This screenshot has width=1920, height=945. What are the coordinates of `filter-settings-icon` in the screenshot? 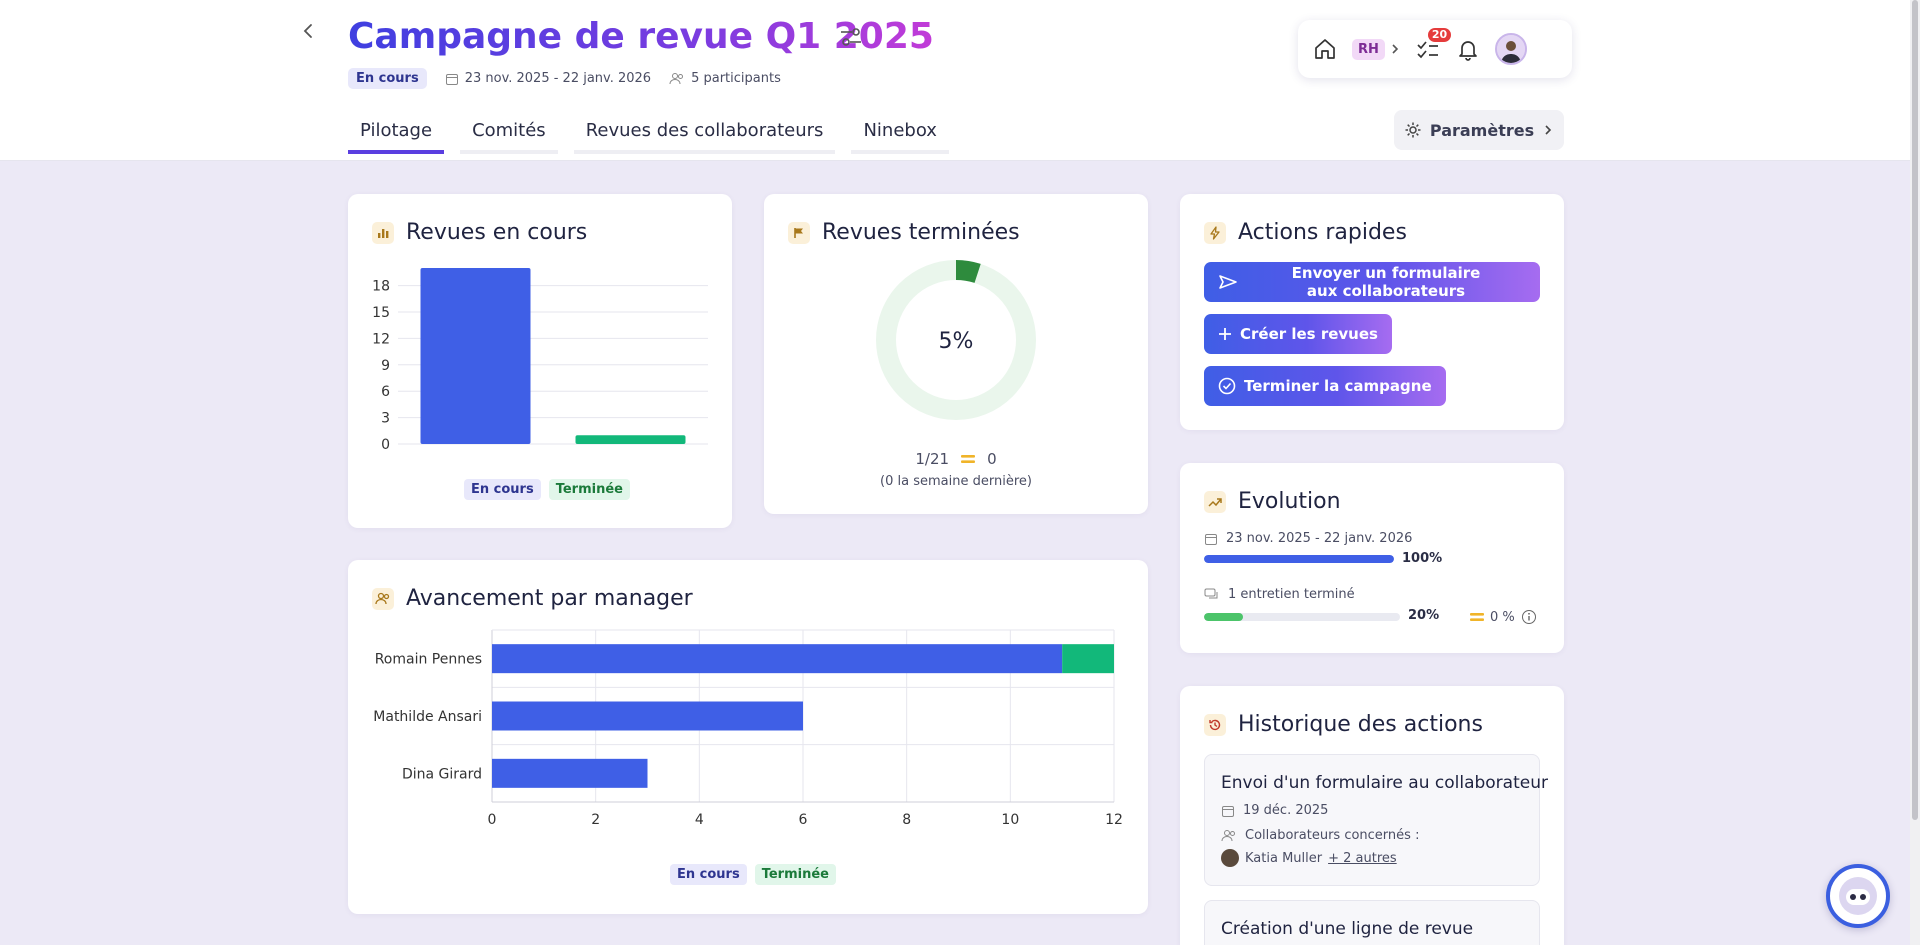 It's located at (851, 37).